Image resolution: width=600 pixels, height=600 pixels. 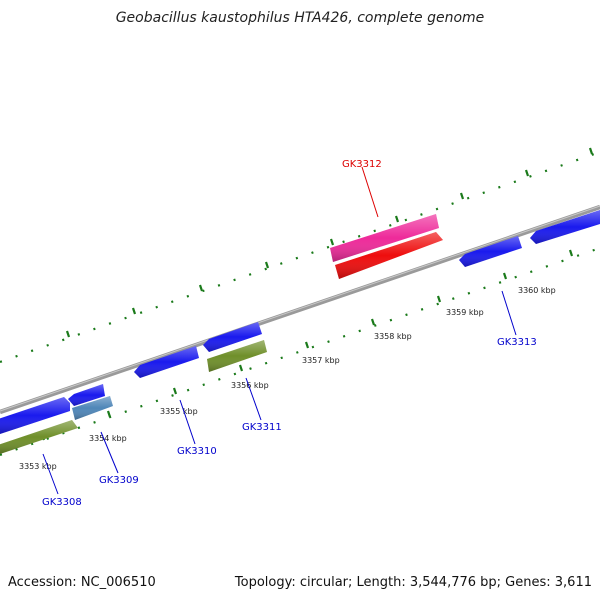 What do you see at coordinates (362, 164) in the screenshot?
I see `gene-label-gk3312: GK3312` at bounding box center [362, 164].